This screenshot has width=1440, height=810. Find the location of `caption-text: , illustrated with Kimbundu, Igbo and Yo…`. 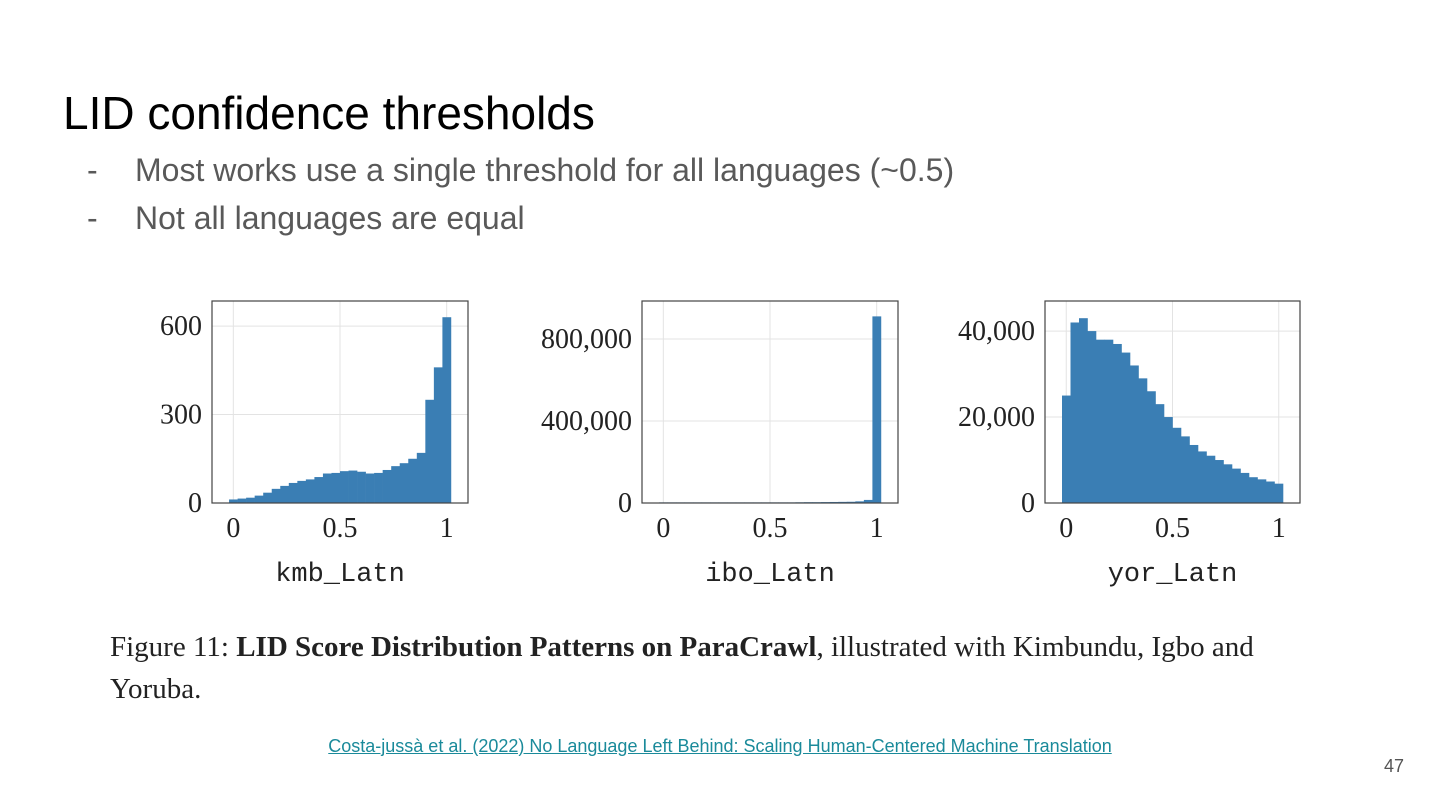

caption-text: , illustrated with Kimbundu, Igbo and Yo… is located at coordinates (682, 668).